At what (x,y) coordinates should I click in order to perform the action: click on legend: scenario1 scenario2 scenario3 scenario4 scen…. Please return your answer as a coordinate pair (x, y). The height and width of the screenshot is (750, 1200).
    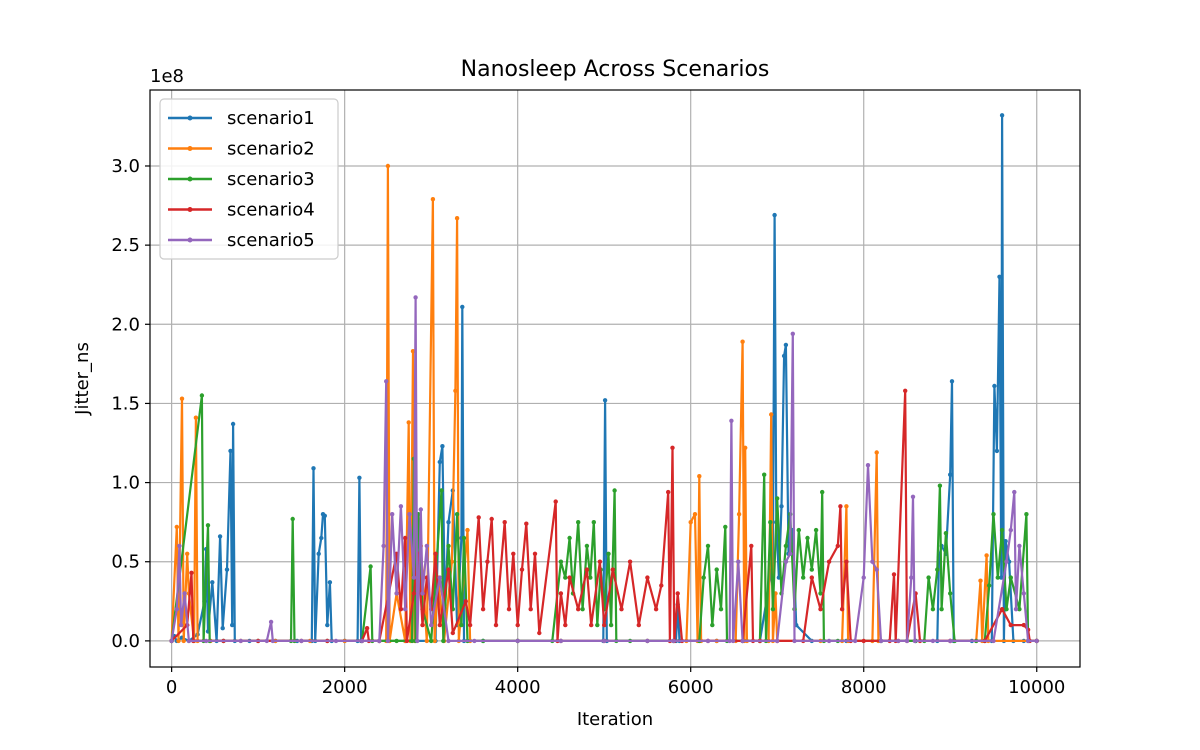
    Looking at the image, I should click on (249, 179).